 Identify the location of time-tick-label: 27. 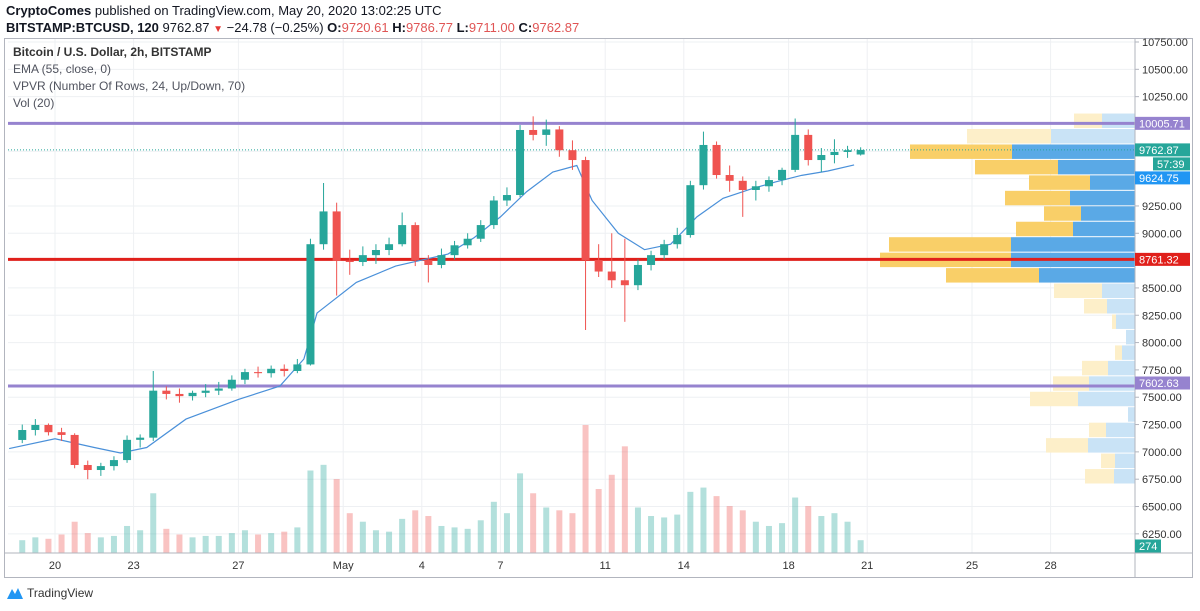
(238, 566).